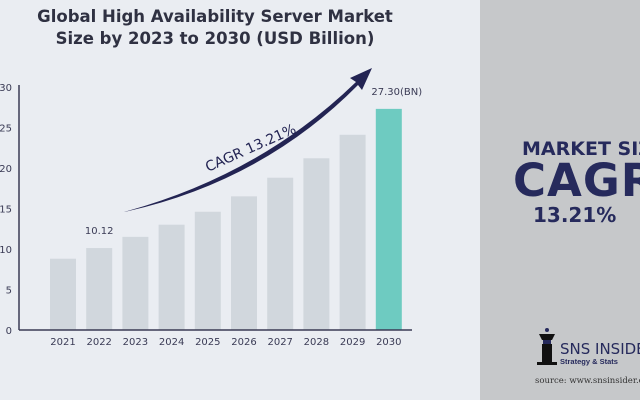  I want to click on bar-2023, so click(135, 283).